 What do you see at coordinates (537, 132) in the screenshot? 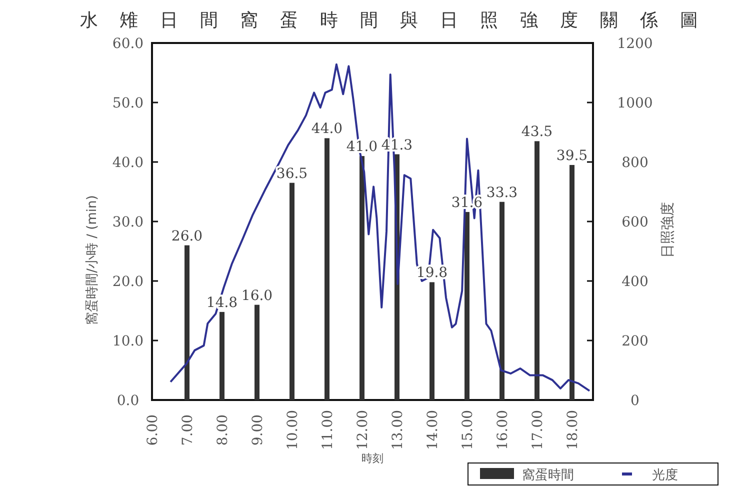
I see `data-label: 43.5` at bounding box center [537, 132].